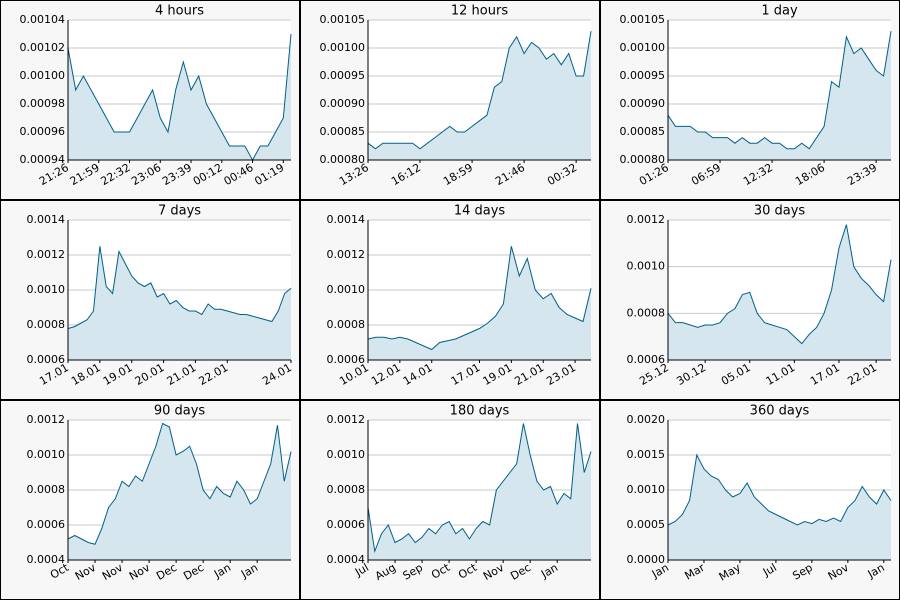 The height and width of the screenshot is (600, 900). I want to click on y-tick-label: 0.0015, so click(646, 454).